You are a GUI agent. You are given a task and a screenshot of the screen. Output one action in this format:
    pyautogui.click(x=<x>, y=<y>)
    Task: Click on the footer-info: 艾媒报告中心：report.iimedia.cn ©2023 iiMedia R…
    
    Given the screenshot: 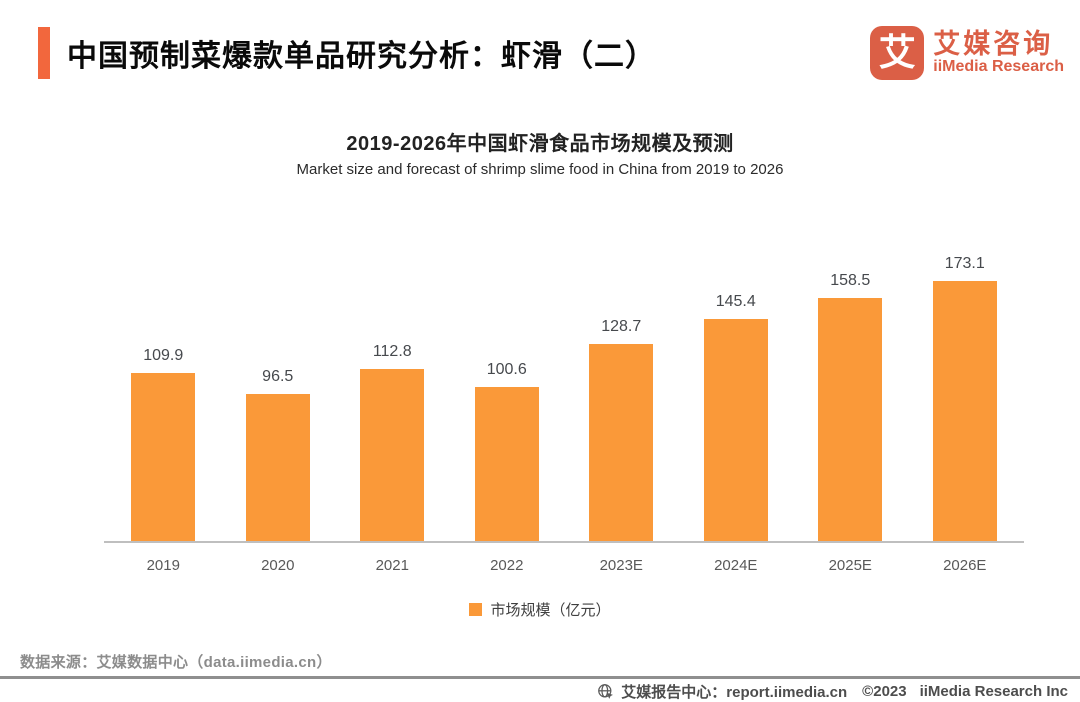 What is the action you would take?
    pyautogui.click(x=832, y=691)
    